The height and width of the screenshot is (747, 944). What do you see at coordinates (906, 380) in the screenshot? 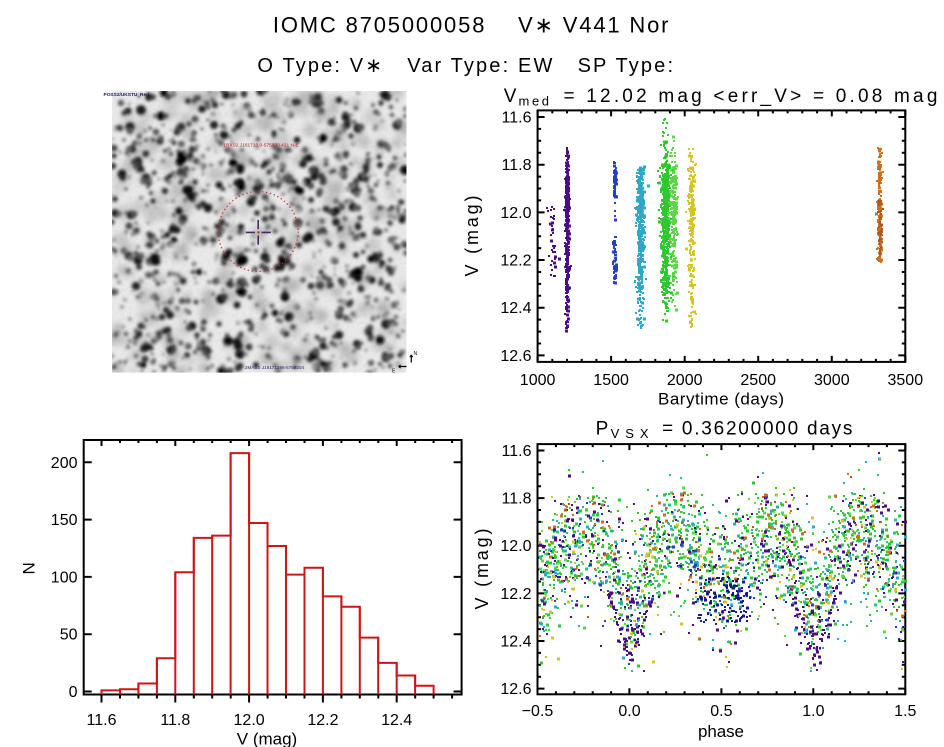
I see `svg-text: 3500` at bounding box center [906, 380].